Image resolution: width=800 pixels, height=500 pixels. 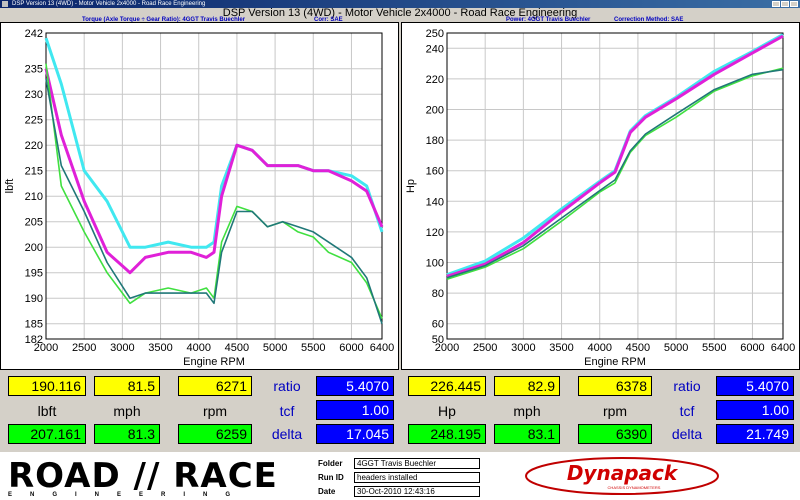 What do you see at coordinates (160, 348) in the screenshot?
I see `x-tick-label: 3500` at bounding box center [160, 348].